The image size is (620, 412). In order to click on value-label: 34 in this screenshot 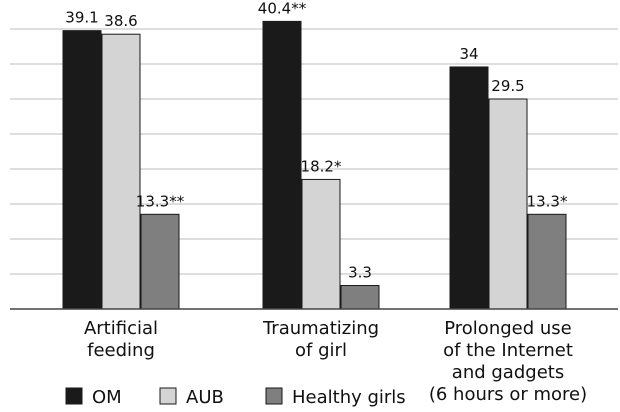, I will do `click(468, 54)`.